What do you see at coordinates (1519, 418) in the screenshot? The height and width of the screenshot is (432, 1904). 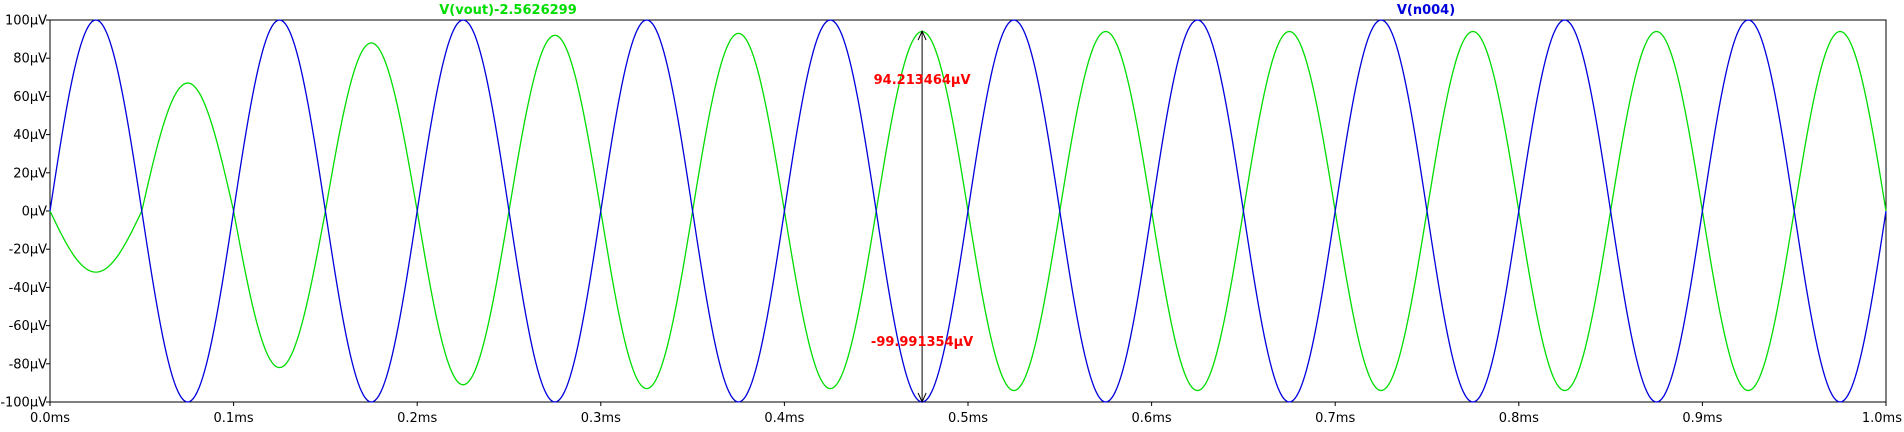 I see `x-tick-label: 0.8ms` at bounding box center [1519, 418].